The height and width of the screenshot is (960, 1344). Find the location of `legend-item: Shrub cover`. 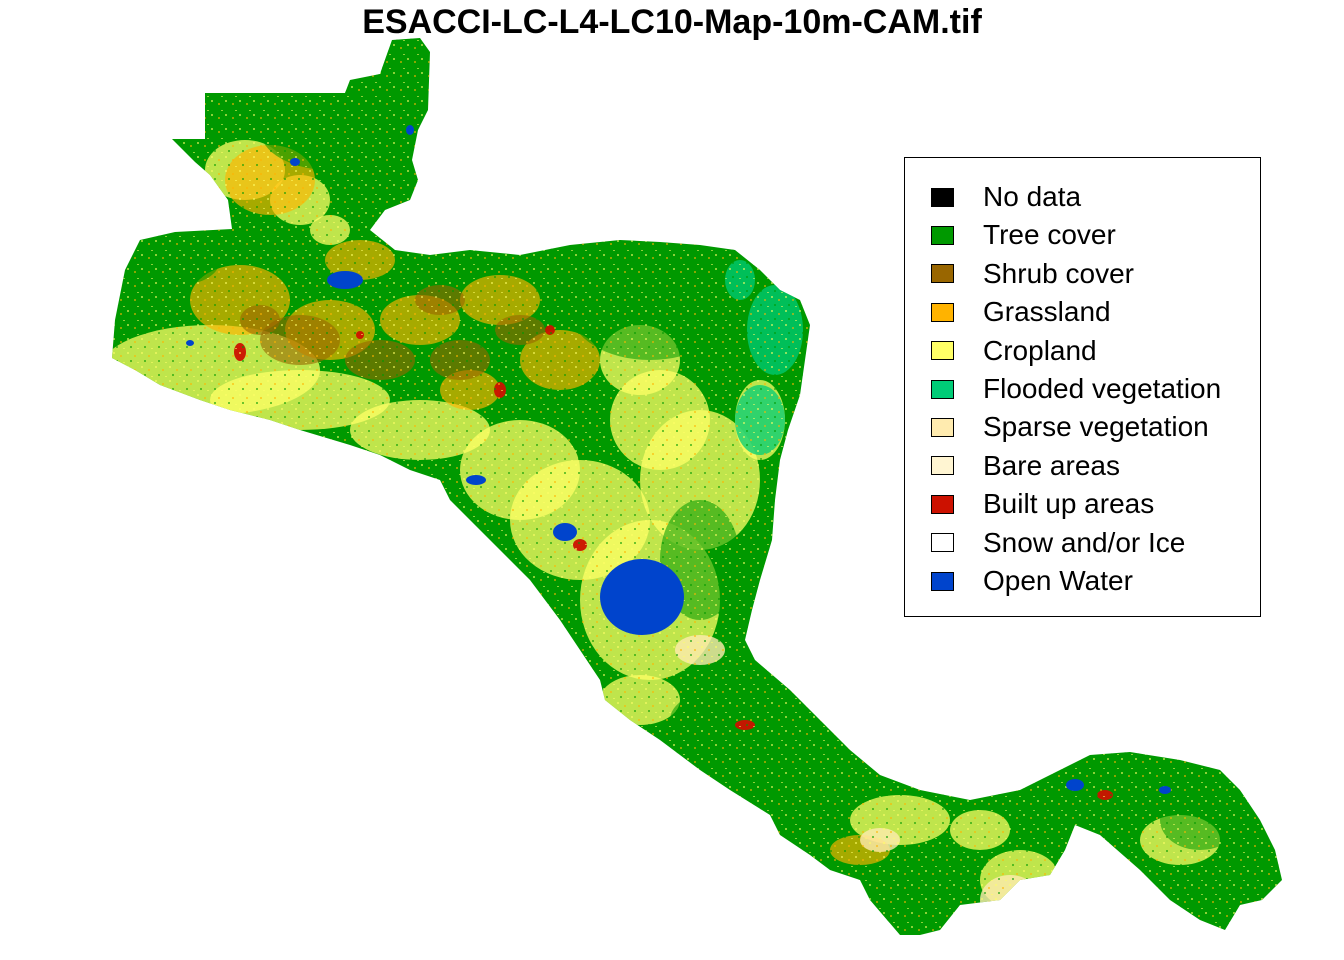

legend-item: Shrub cover is located at coordinates (1032, 273).